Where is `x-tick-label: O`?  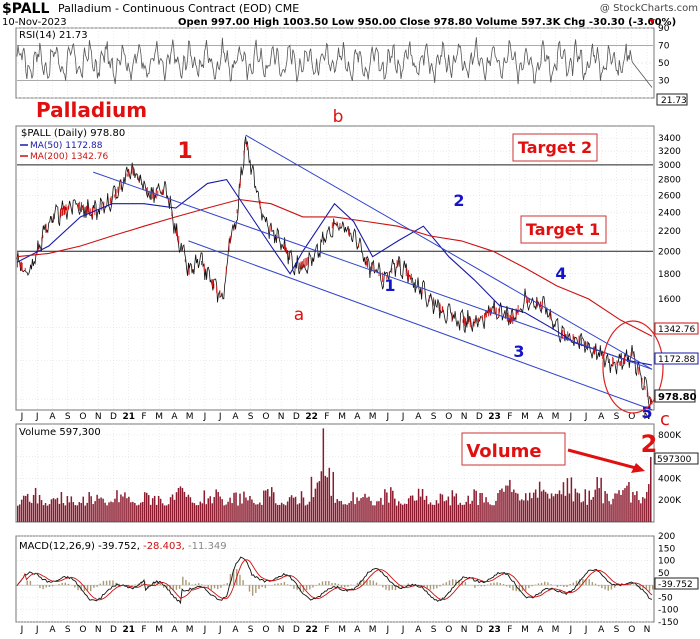
x-tick-label: O is located at coordinates (448, 417).